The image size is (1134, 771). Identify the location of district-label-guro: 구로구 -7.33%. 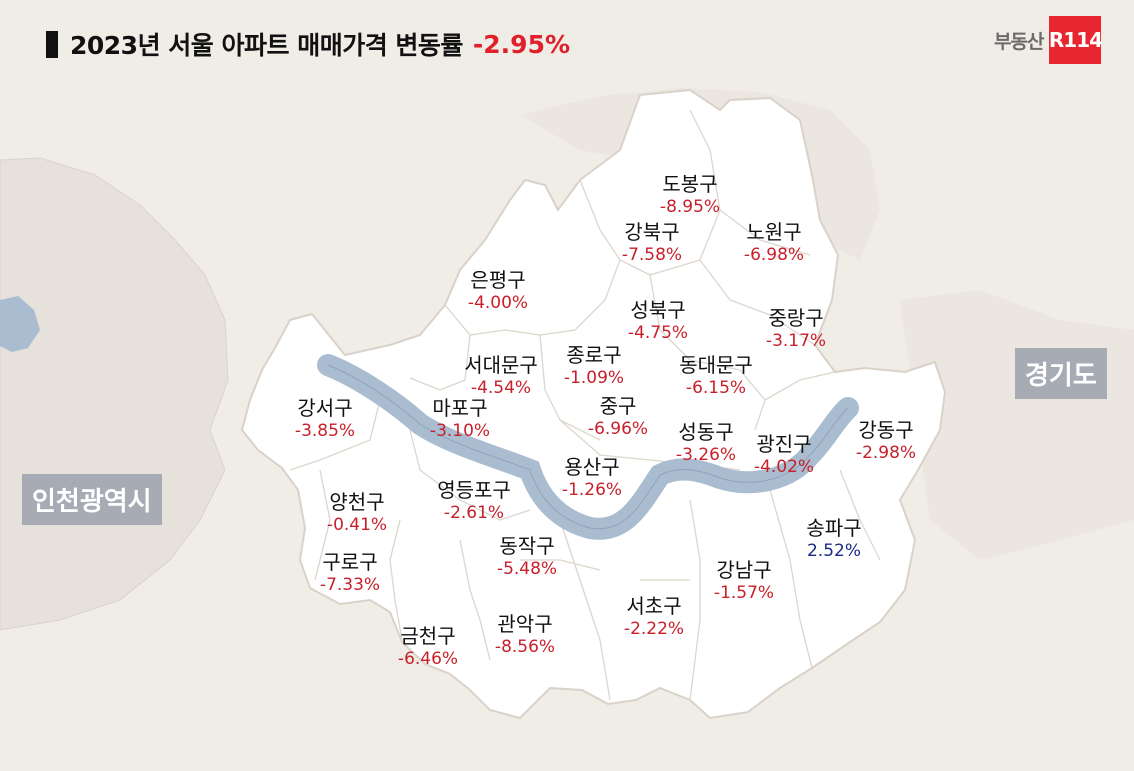
(350, 573).